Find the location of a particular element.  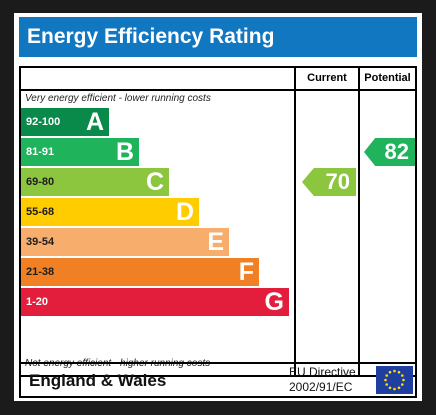

eu-directive: EU Directive 2002/91/EC is located at coordinates (322, 380).